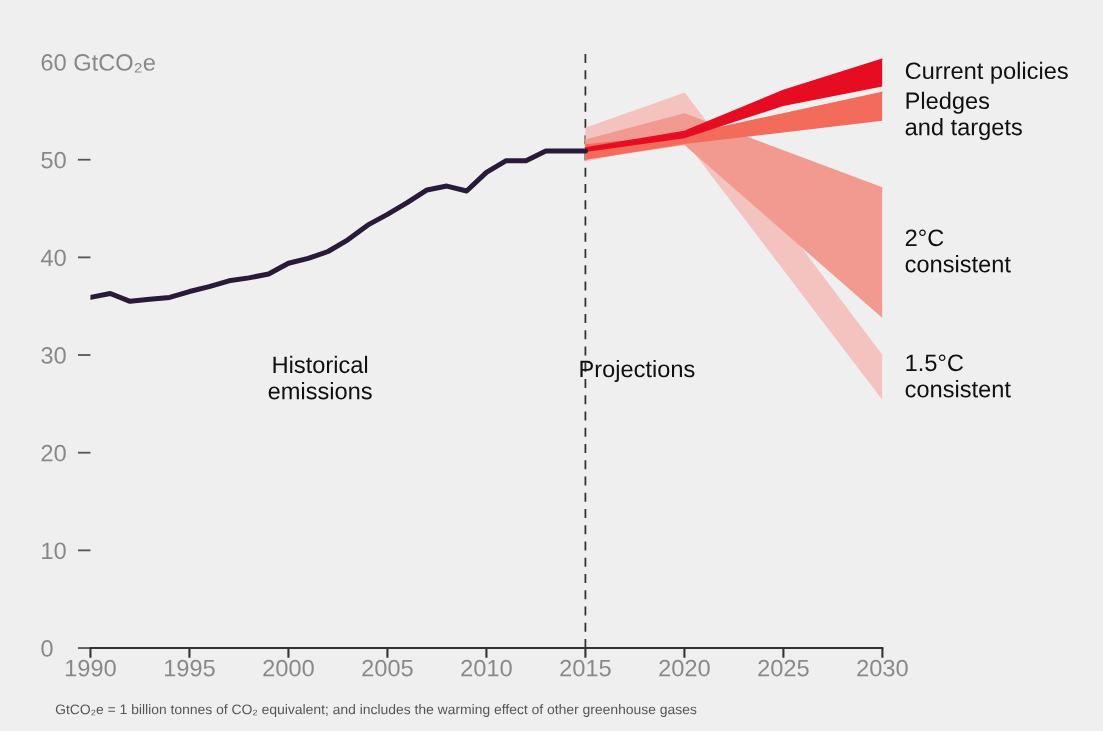  I want to click on x-tick-label: 1990, so click(90, 668).